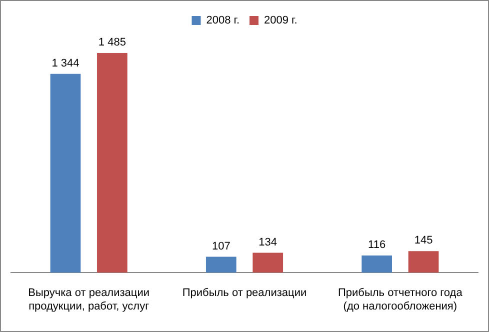 The width and height of the screenshot is (489, 332). I want to click on x-tick-label: Выручка от реализации продукции, работ, услуг, so click(89, 299).